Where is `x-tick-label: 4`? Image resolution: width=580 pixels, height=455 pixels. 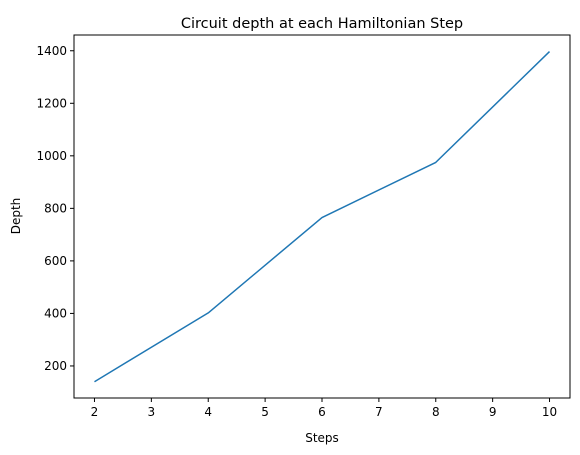
x-tick-label: 4 is located at coordinates (208, 412).